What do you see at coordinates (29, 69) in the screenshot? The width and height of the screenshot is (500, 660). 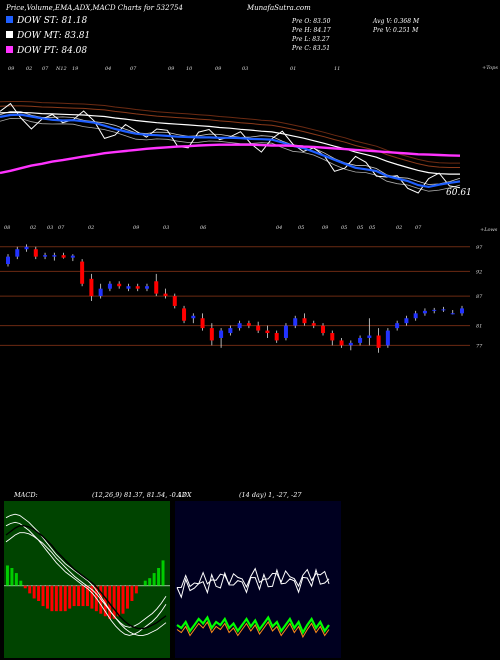 I see `top-tick-label: 02` at bounding box center [29, 69].